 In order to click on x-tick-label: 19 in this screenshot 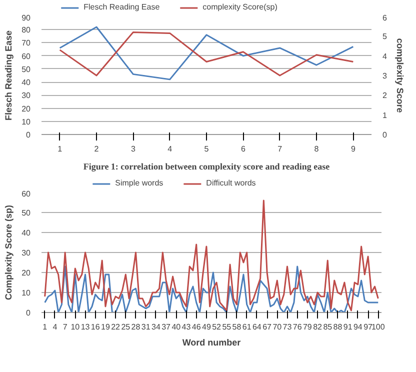, I will do `click(105, 327)`.